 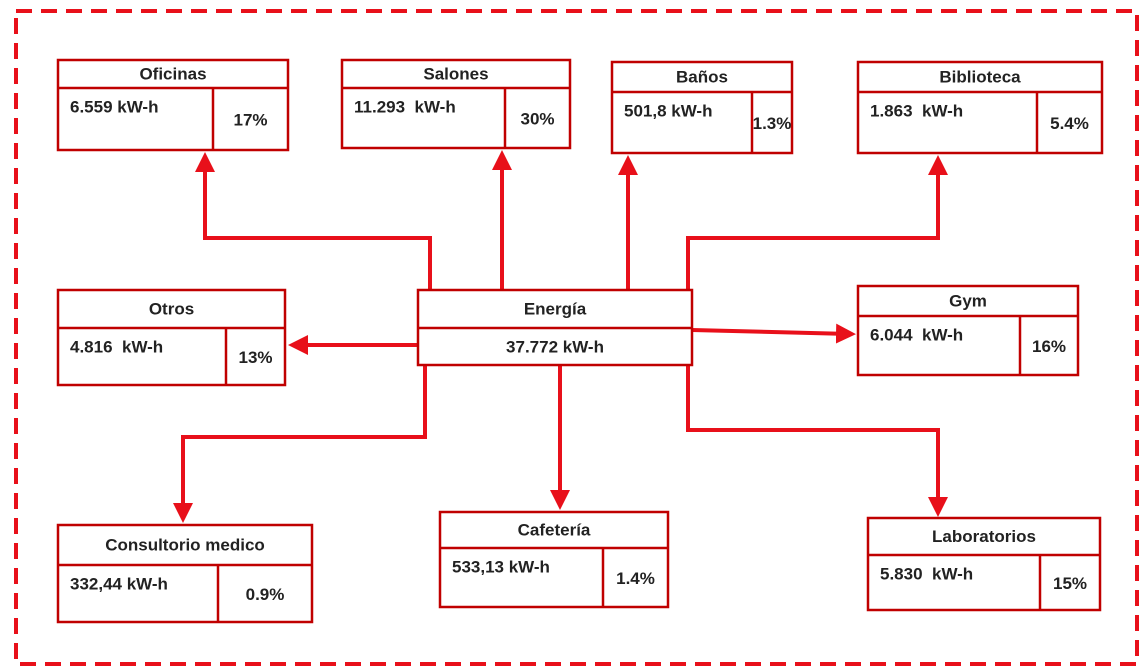 I want to click on node: Consultorio medico 332,44 kW-h 0.9%, so click(x=185, y=573).